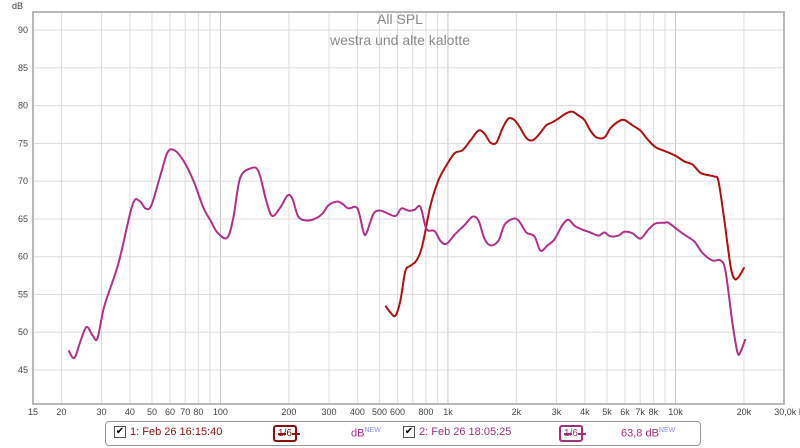 This screenshot has height=448, width=800. What do you see at coordinates (399, 40) in the screenshot?
I see `chart-subtitle: westra und alte kalotte` at bounding box center [399, 40].